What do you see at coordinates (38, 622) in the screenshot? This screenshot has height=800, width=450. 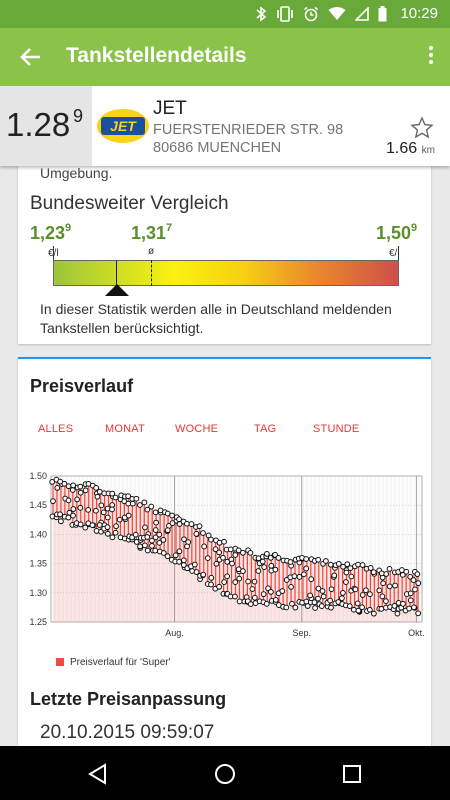 I see `y-tick-label: 1.25` at bounding box center [38, 622].